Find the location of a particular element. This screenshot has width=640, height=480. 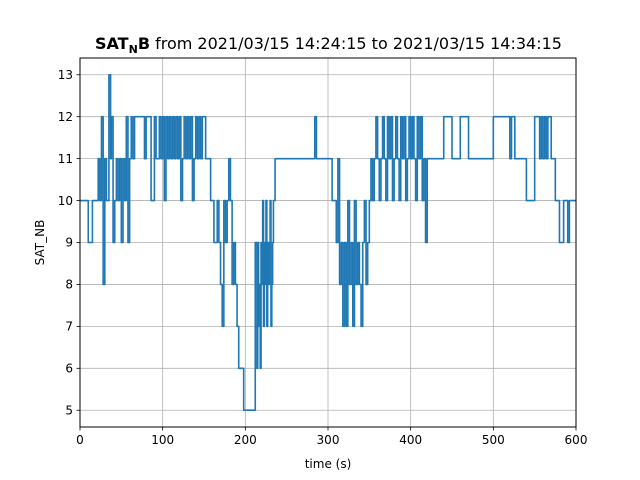

x-tick-label: 100 is located at coordinates (162, 440).